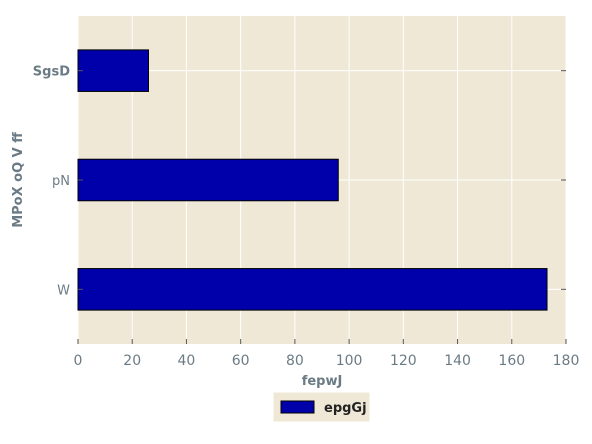 The width and height of the screenshot is (592, 444). Describe the element at coordinates (349, 361) in the screenshot. I see `x-tick-label: 100` at that location.